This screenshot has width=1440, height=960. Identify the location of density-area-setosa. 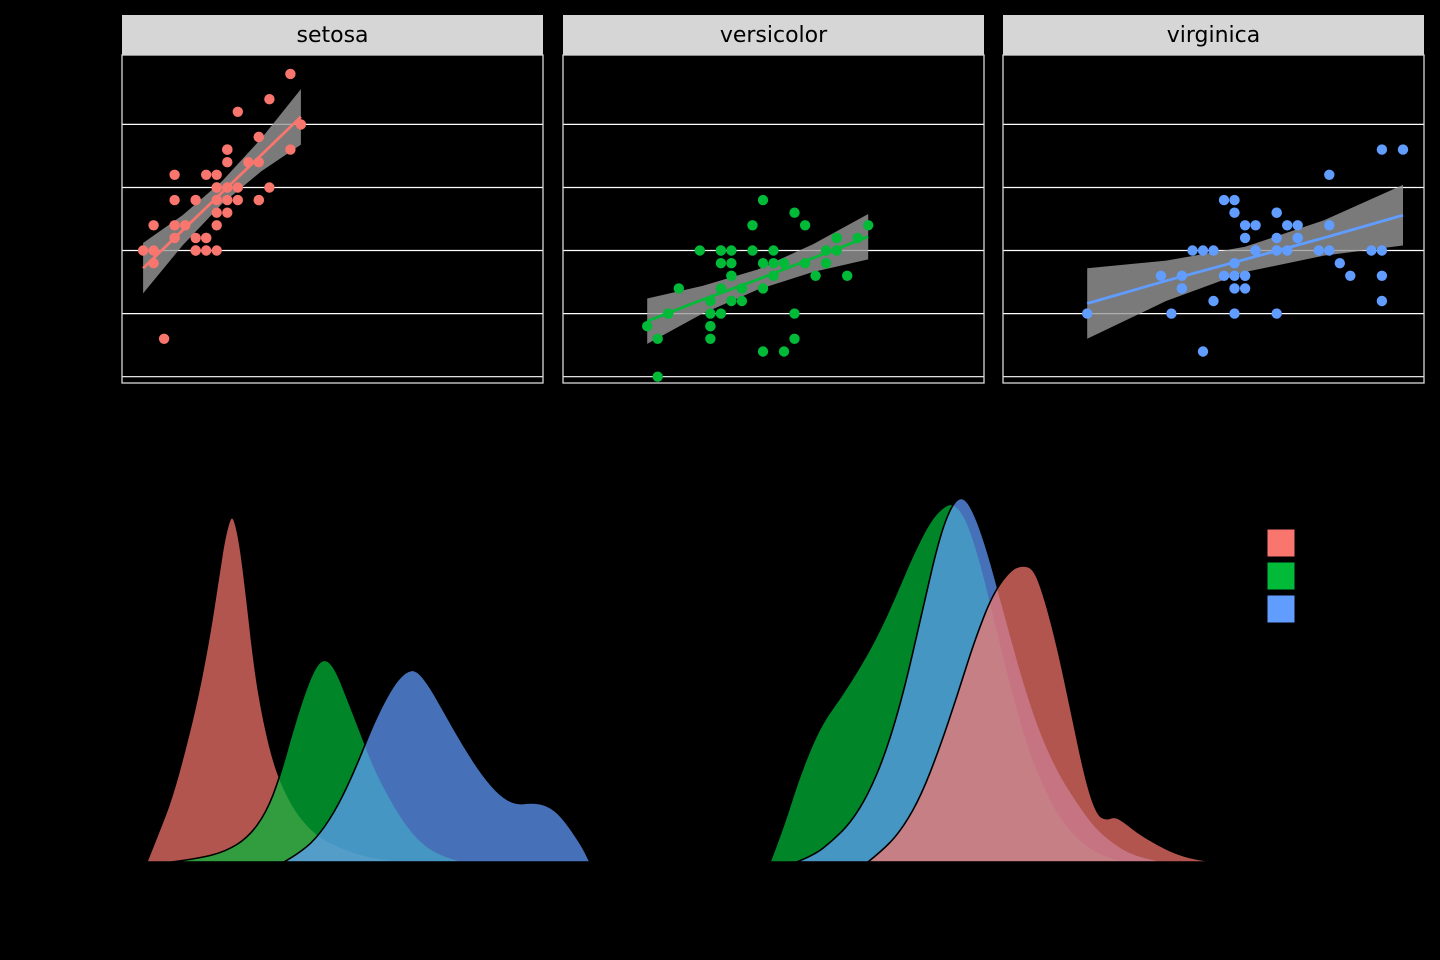
(1041, 714).